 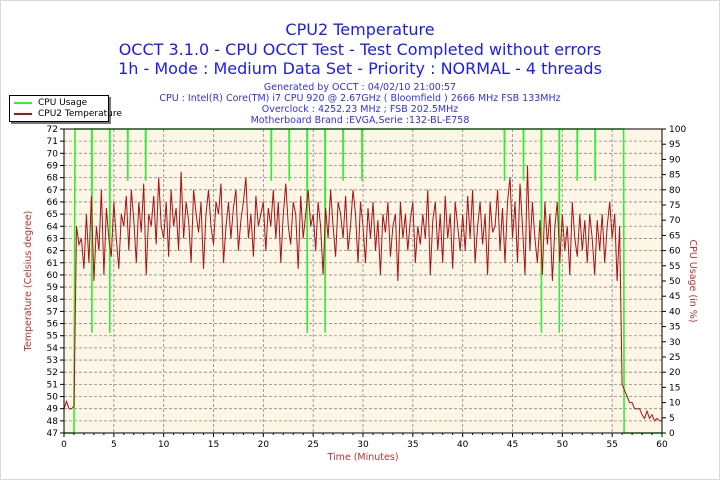 I want to click on y-tick-label: 50, so click(x=53, y=398).